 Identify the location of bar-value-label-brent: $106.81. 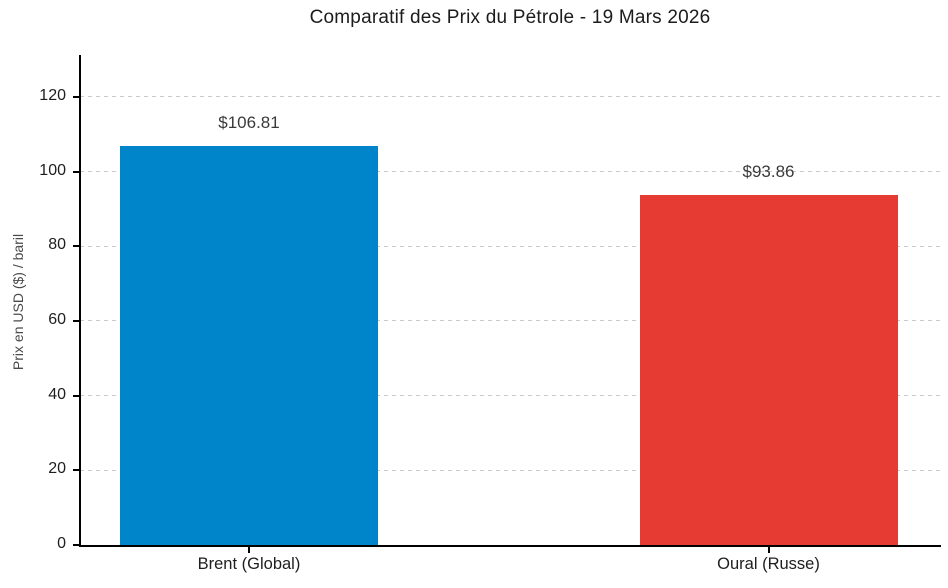
(249, 123).